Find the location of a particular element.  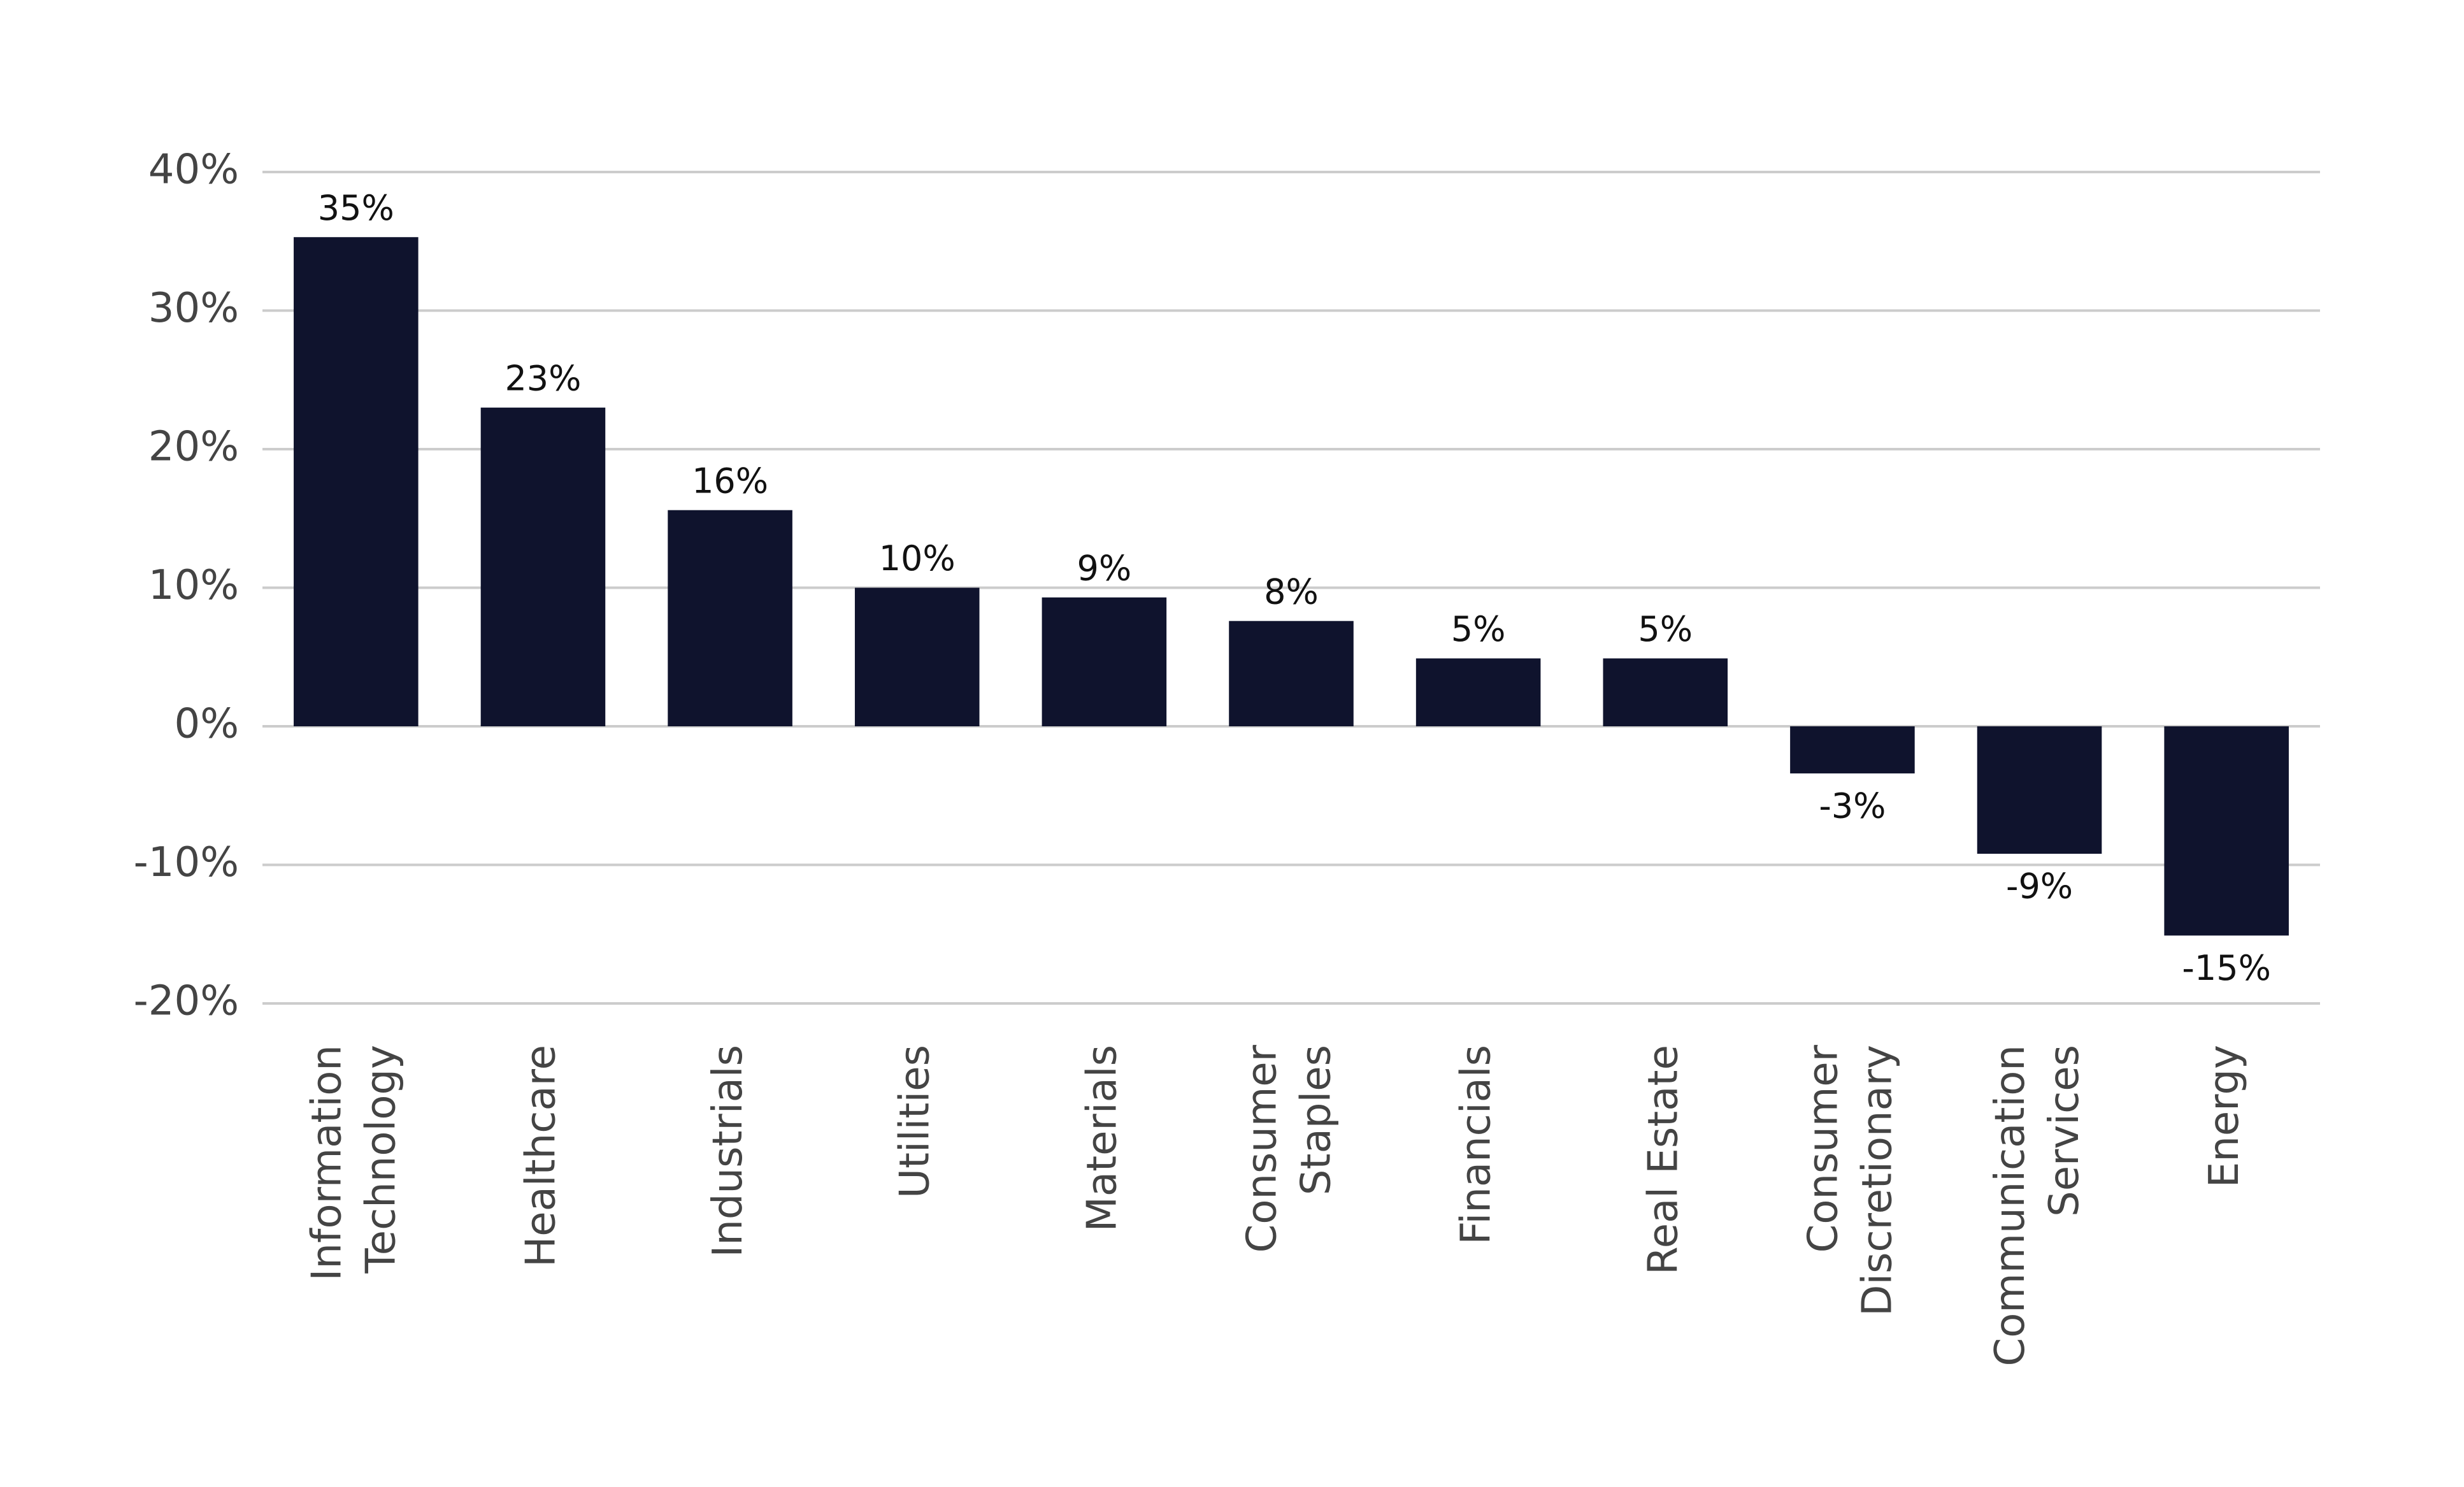

y-tick-label: 40% is located at coordinates (193, 170).